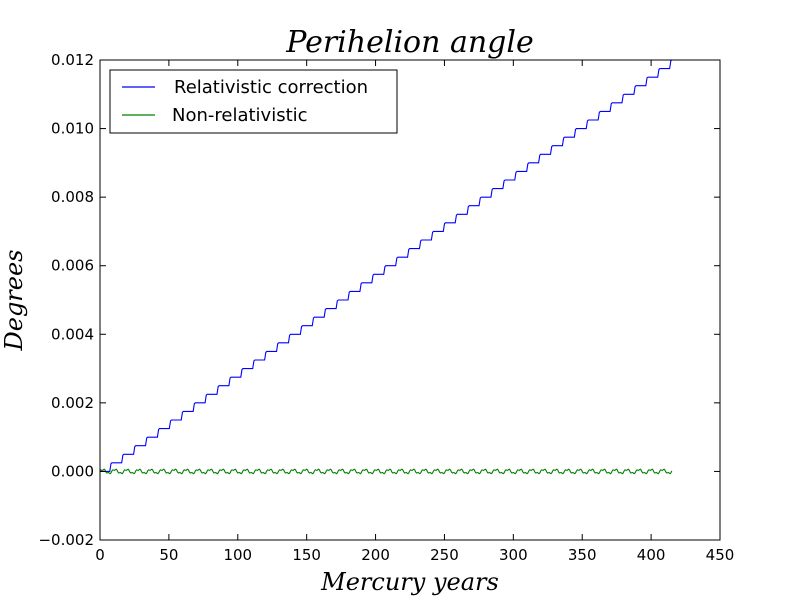  I want to click on y-tick-label: 0.000, so click(72, 471).